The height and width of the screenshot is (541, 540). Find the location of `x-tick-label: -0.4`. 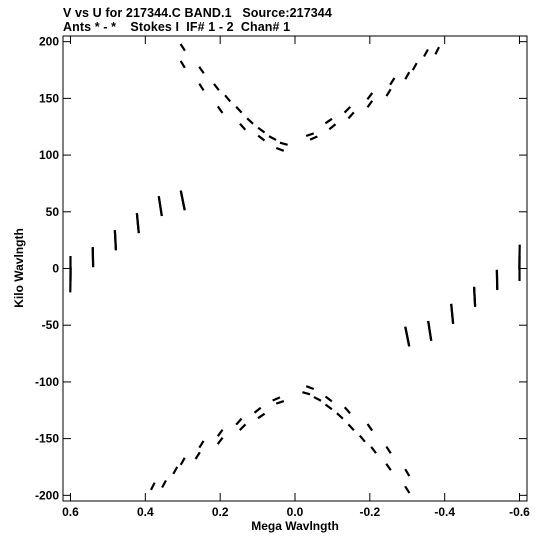

x-tick-label: -0.4 is located at coordinates (444, 512).